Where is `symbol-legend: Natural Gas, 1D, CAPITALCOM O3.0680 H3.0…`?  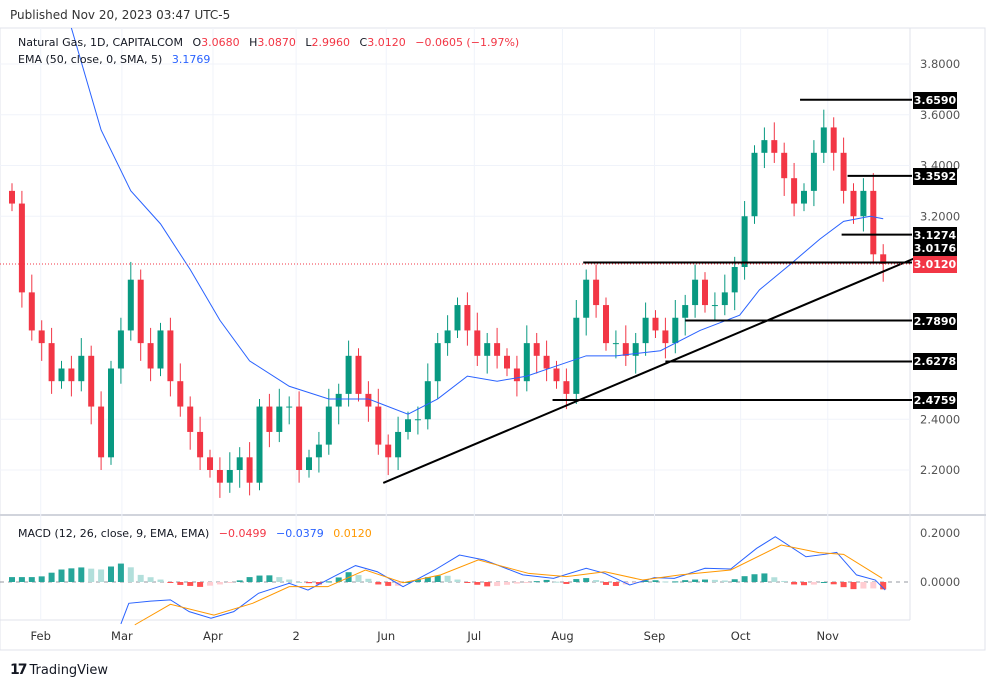
symbol-legend: Natural Gas, 1D, CAPITALCOM O3.0680 H3.0… is located at coordinates (268, 42).